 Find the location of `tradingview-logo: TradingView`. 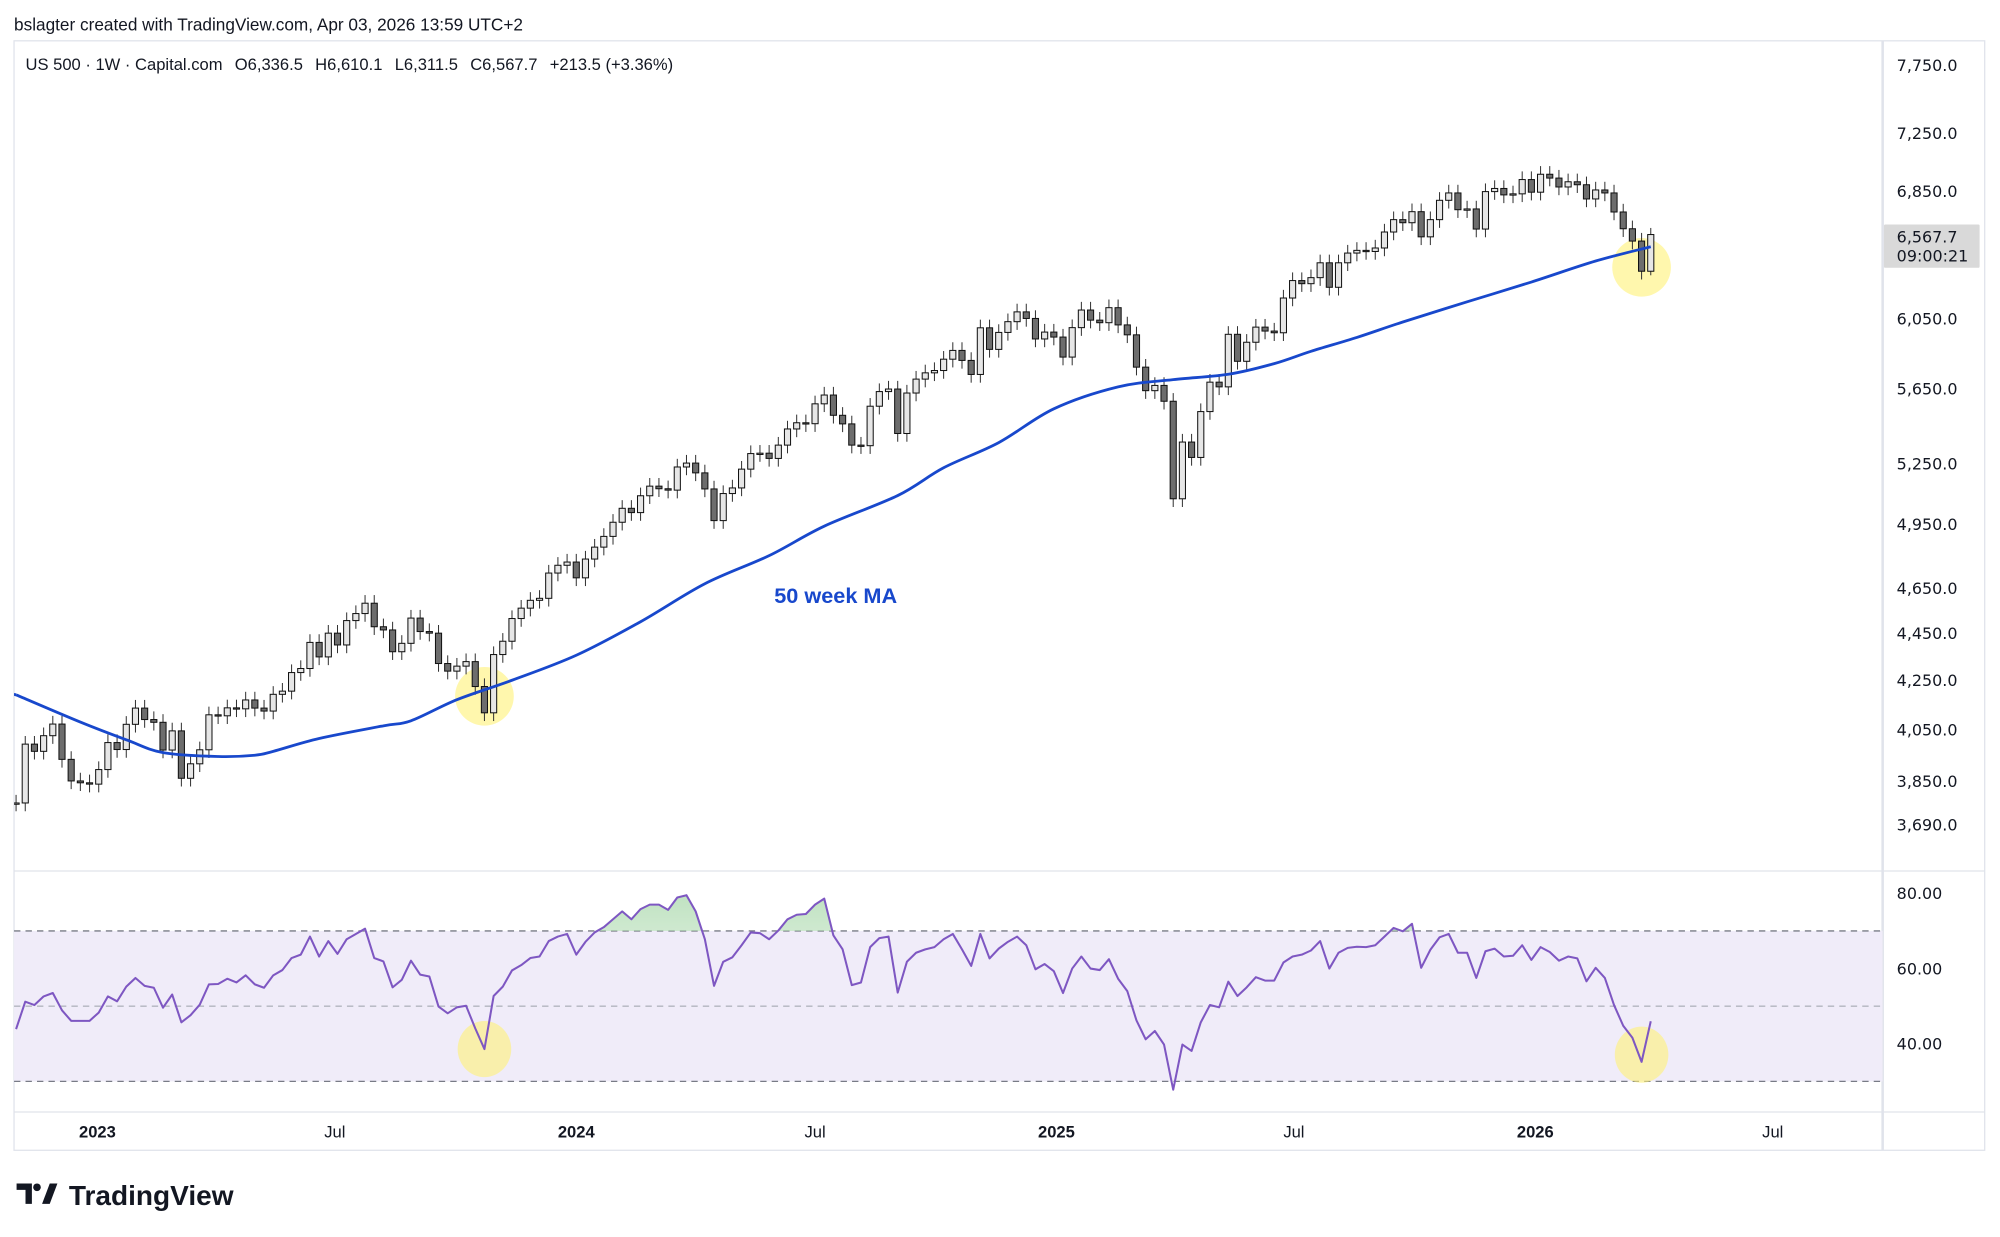

tradingview-logo: TradingView is located at coordinates (125, 1195).